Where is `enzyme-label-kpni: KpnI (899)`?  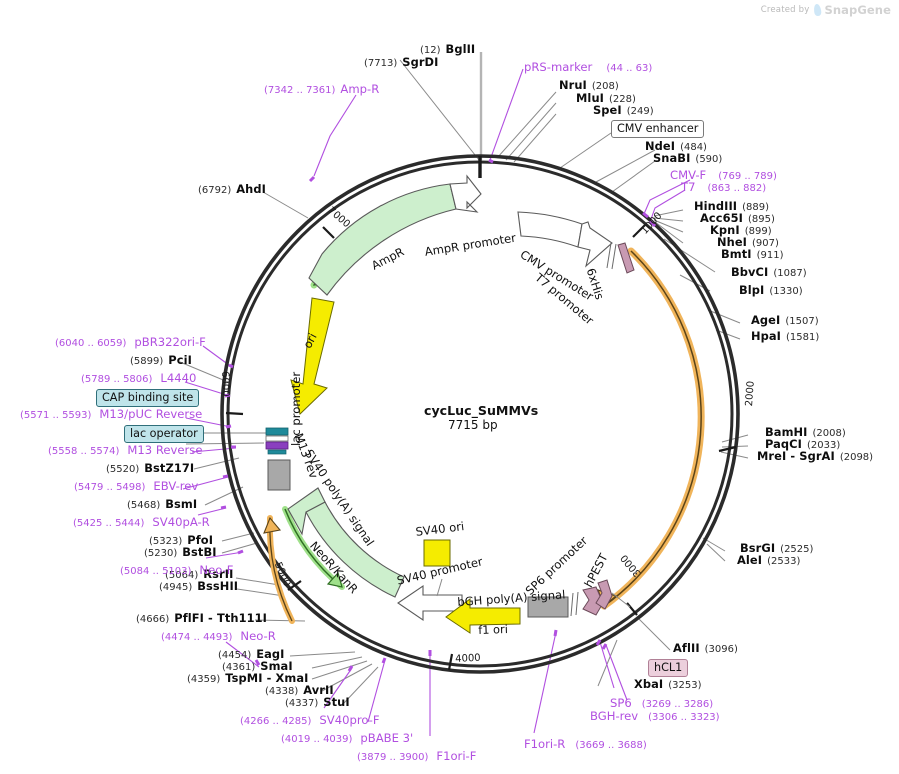
enzyme-label-kpni: KpnI (899) is located at coordinates (741, 230).